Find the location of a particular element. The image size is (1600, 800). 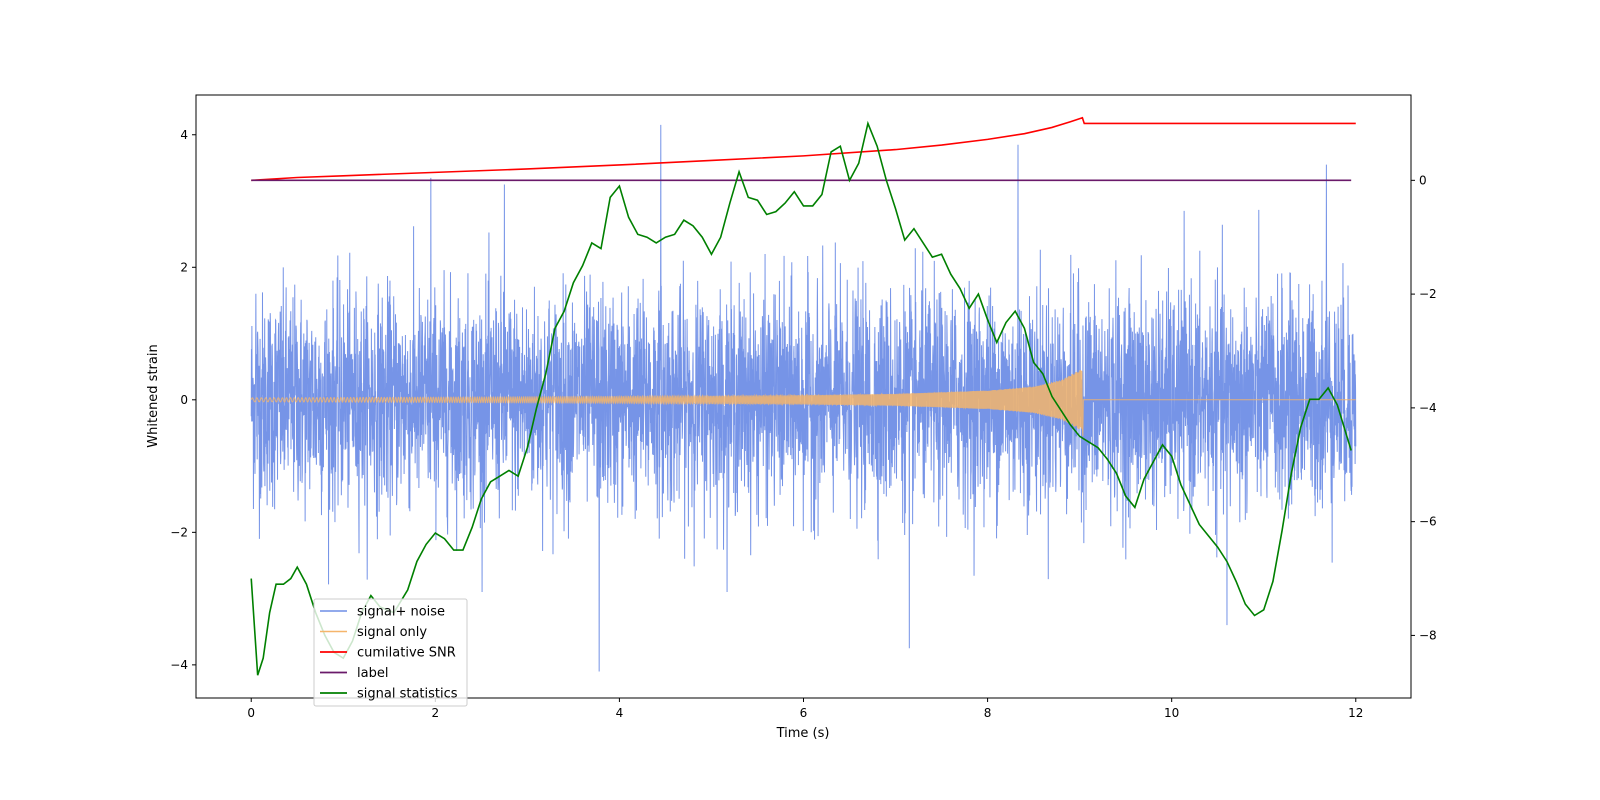

y-tick-label-left: 0 is located at coordinates (184, 400).